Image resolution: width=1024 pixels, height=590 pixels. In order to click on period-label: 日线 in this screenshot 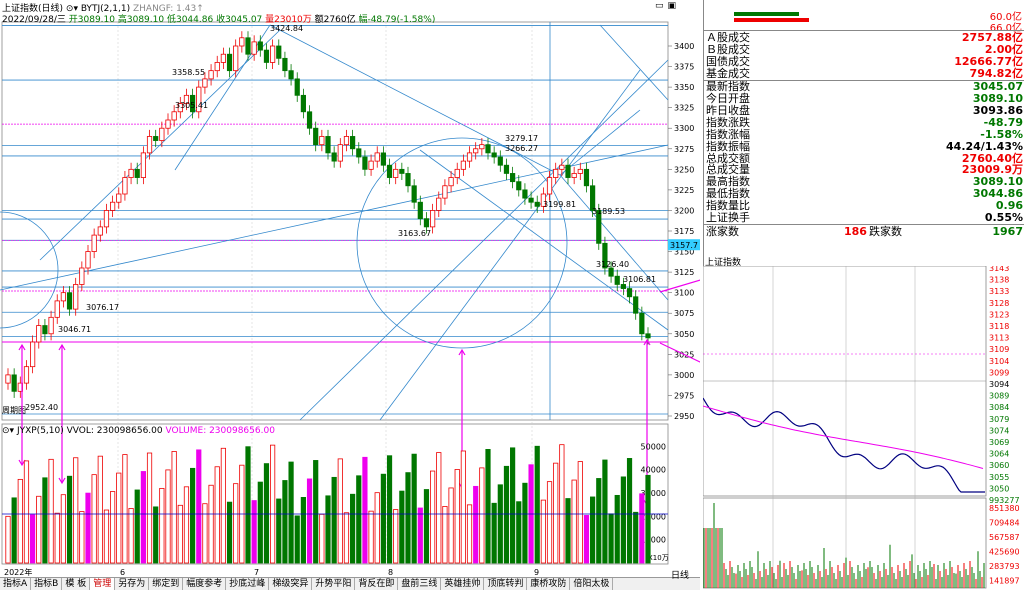, I will do `click(680, 576)`.